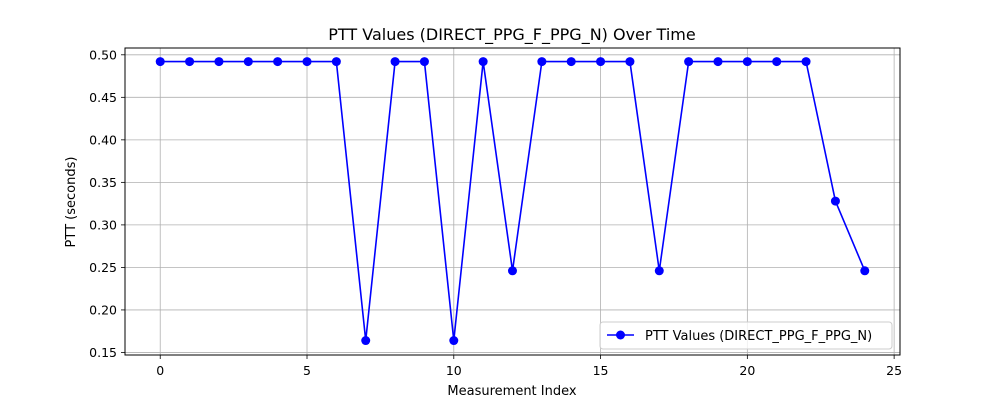 The width and height of the screenshot is (1000, 400). What do you see at coordinates (103, 309) in the screenshot?
I see `y-tick-label: 0.20` at bounding box center [103, 309].